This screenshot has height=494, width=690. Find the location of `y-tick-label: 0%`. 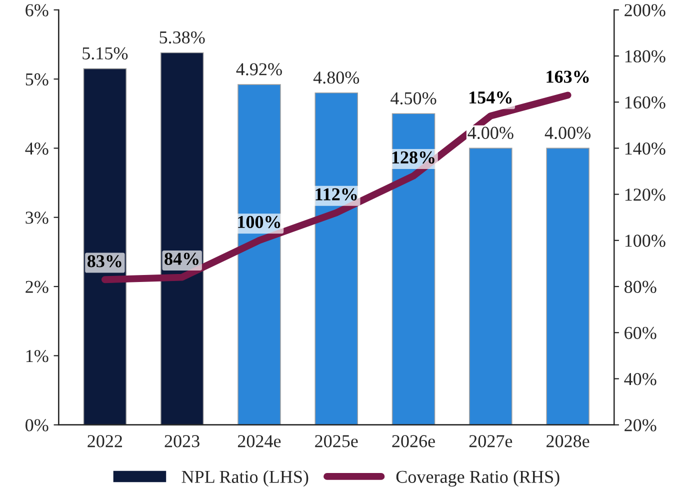

y-tick-label: 0% is located at coordinates (37, 425).